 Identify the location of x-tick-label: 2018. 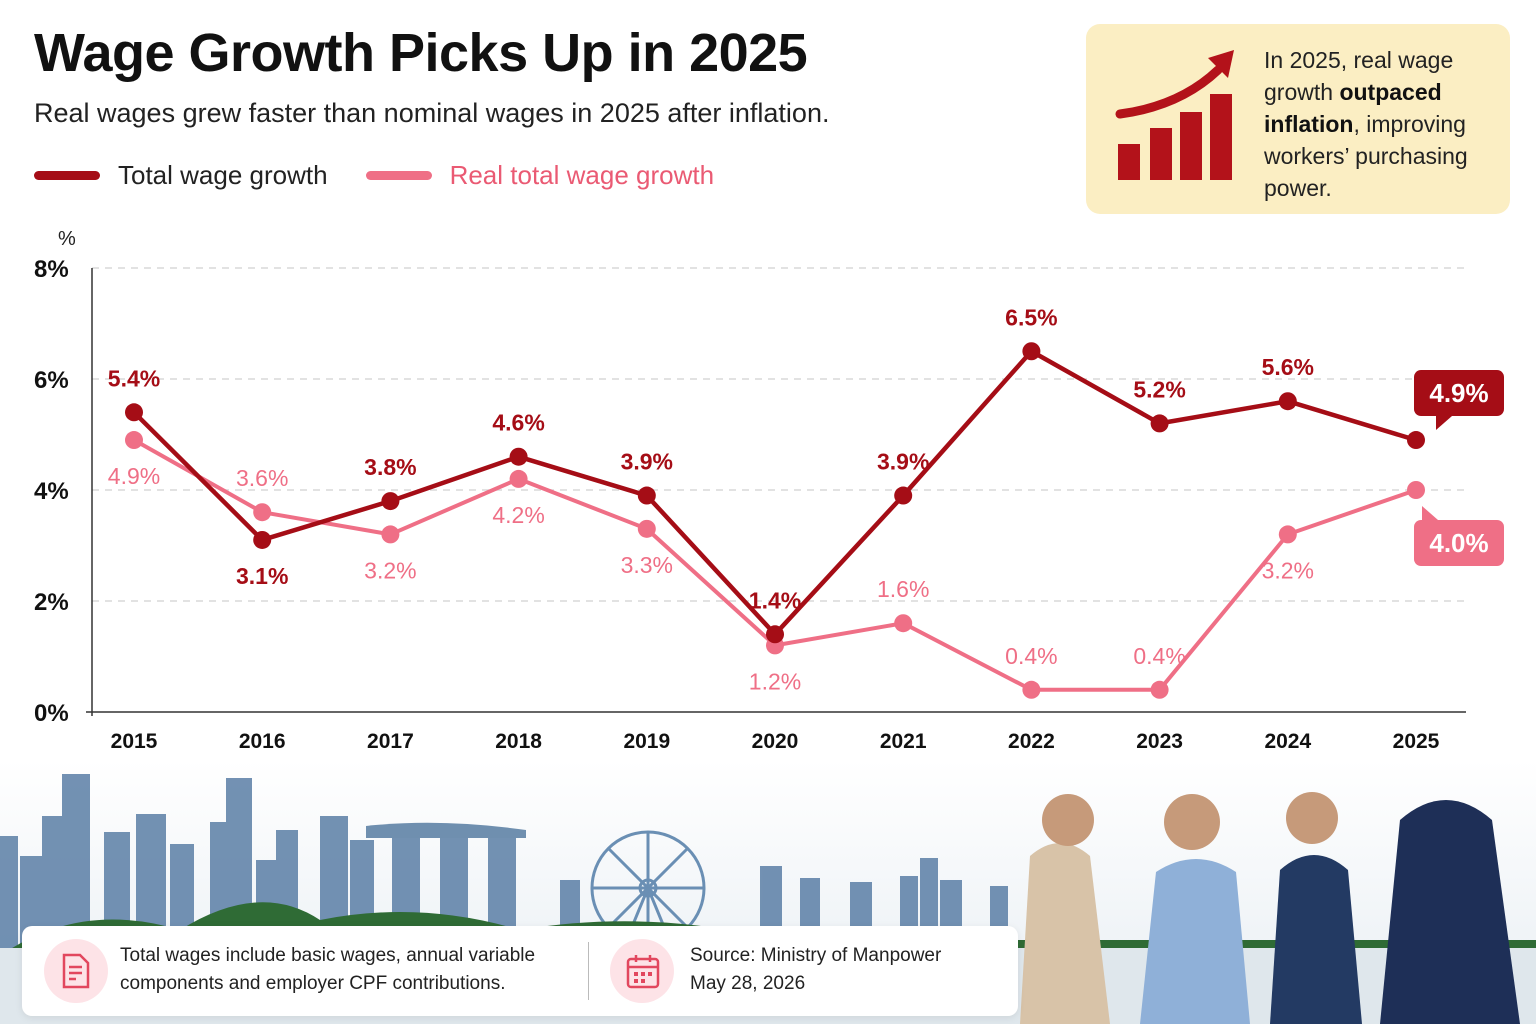
(518, 741).